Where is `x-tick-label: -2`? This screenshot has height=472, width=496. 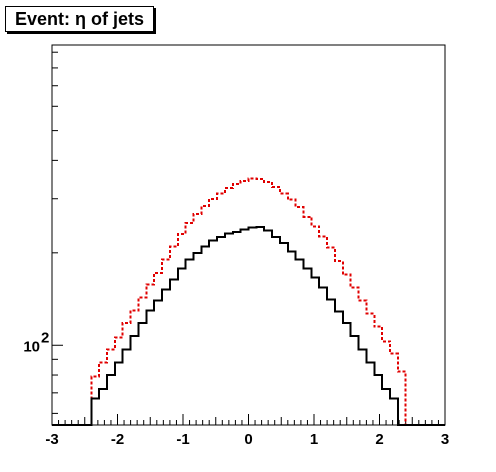
x-tick-label: -2 is located at coordinates (117, 439).